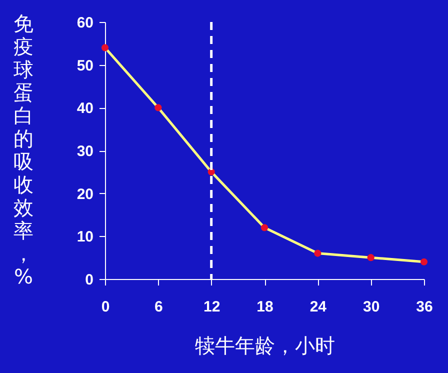 This screenshot has height=373, width=448. Describe the element at coordinates (424, 307) in the screenshot. I see `x-tick-label: 36` at that location.